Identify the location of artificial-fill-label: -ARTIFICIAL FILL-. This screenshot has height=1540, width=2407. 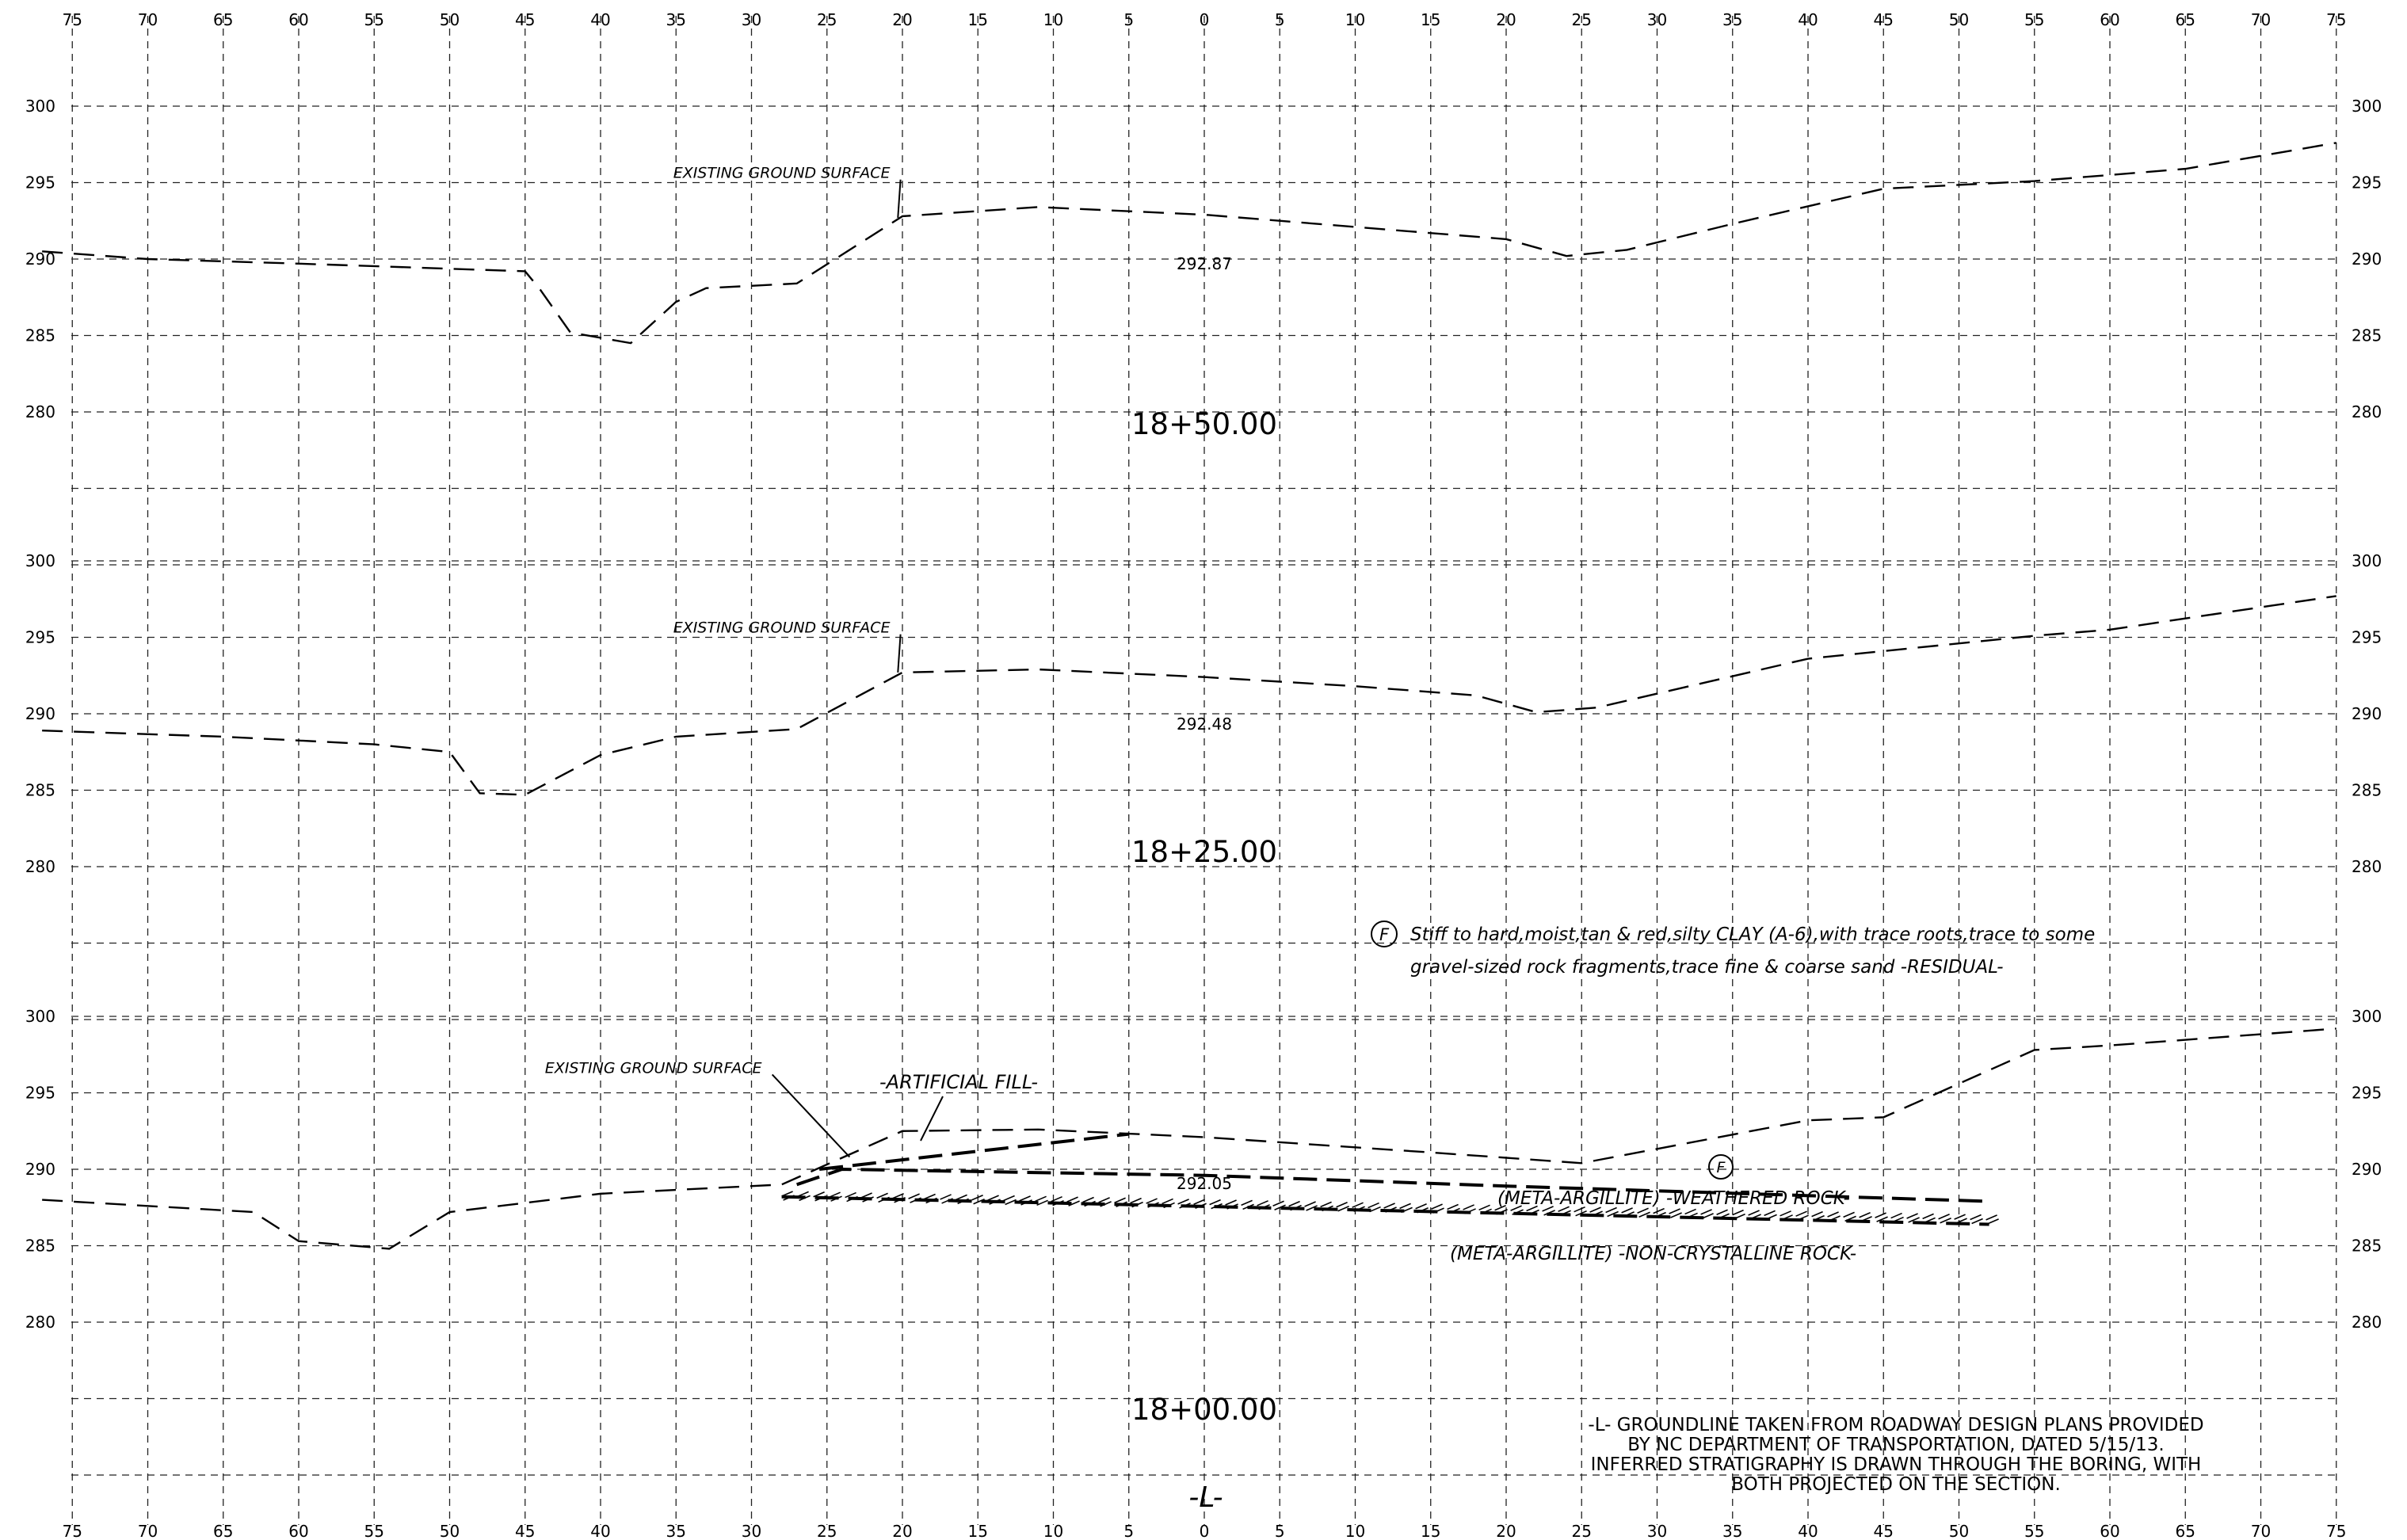
(958, 1082).